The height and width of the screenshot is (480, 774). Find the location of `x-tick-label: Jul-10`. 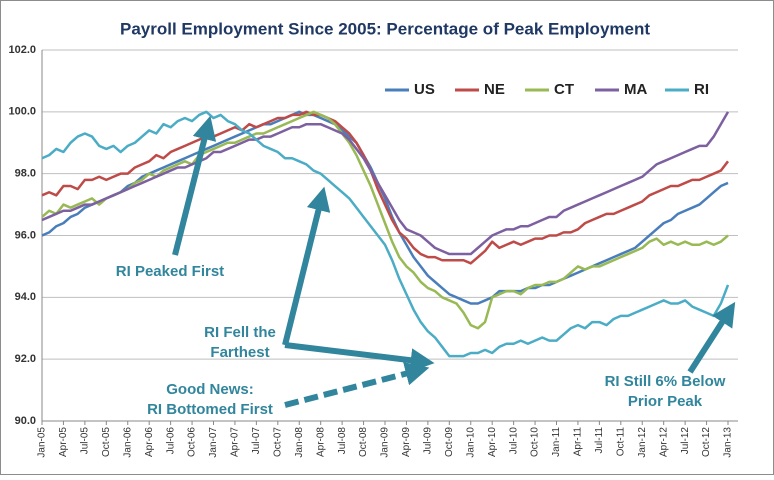

x-tick-label: Jul-10 is located at coordinates (513, 441).